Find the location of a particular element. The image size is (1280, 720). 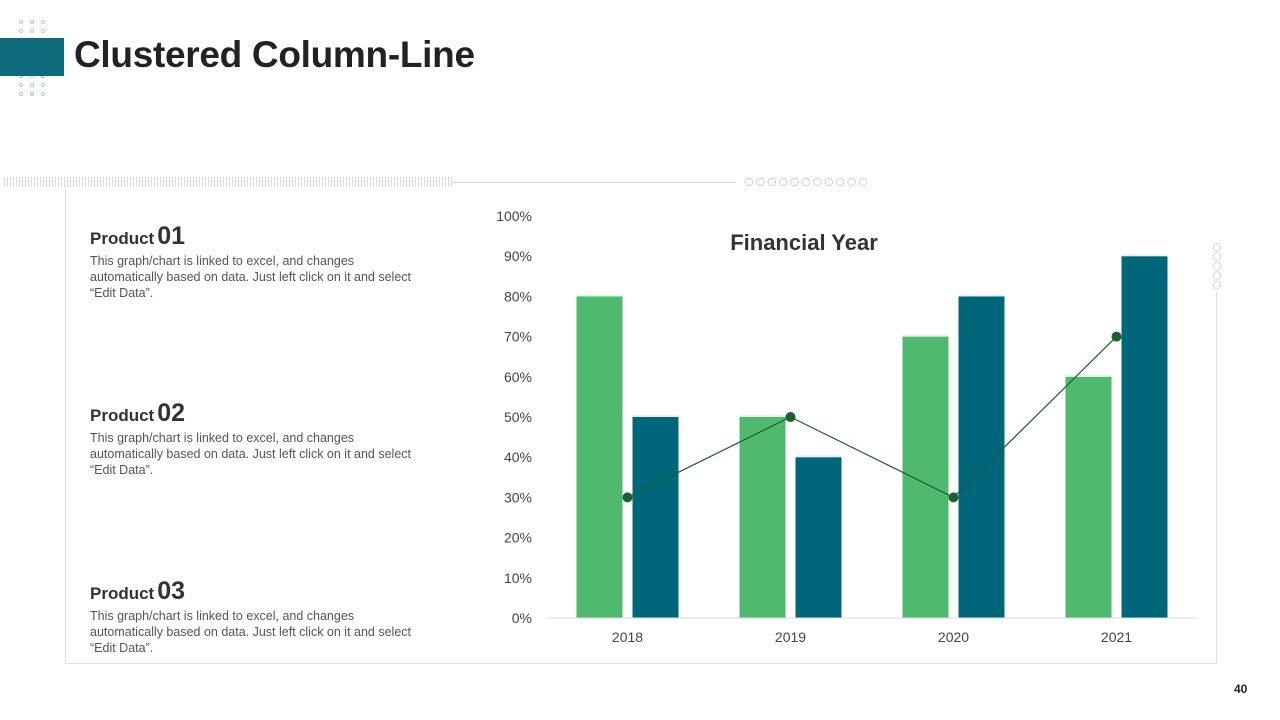

x-axis-ticks: 2018 2019 2020 2021 is located at coordinates (872, 637).